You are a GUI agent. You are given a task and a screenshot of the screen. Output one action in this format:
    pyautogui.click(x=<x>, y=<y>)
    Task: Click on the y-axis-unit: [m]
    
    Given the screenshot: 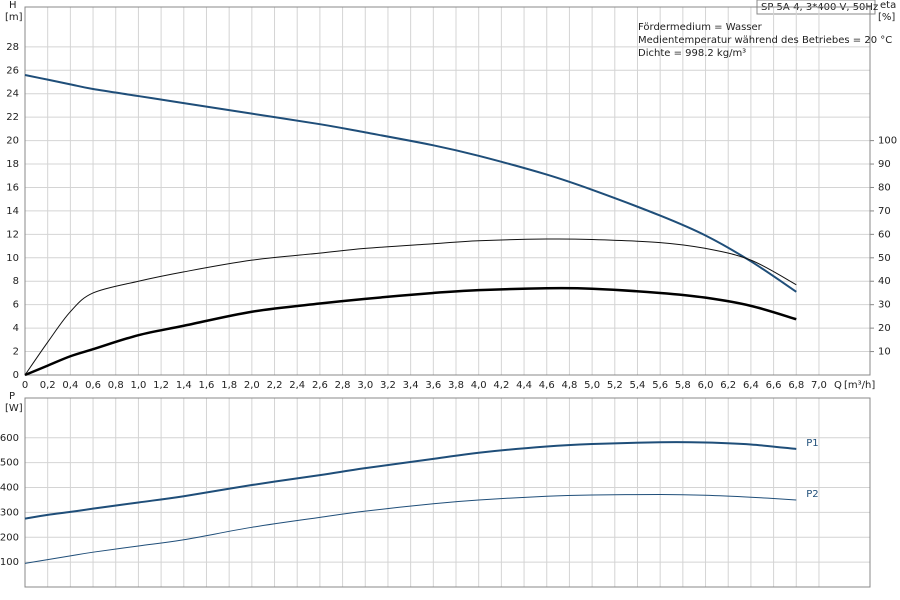 What is the action you would take?
    pyautogui.click(x=14, y=17)
    